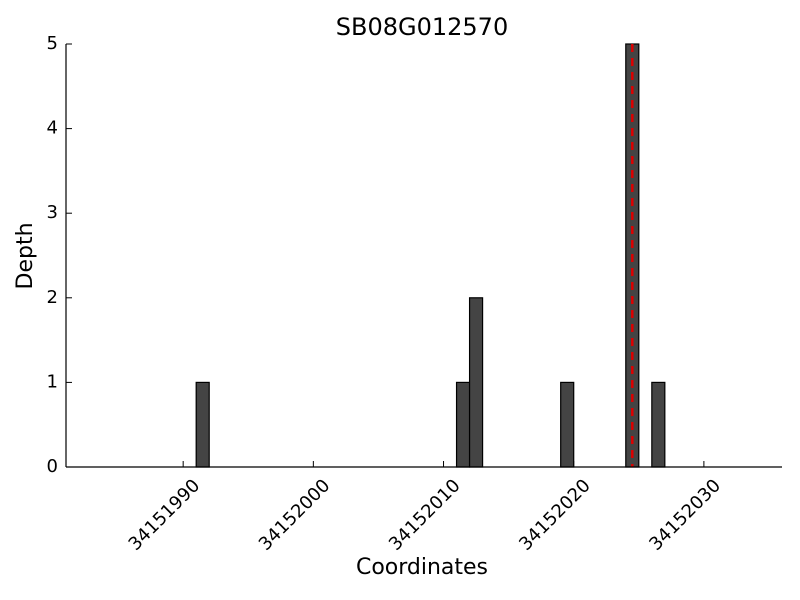  I want to click on y-tick-label: 3, so click(52, 212).